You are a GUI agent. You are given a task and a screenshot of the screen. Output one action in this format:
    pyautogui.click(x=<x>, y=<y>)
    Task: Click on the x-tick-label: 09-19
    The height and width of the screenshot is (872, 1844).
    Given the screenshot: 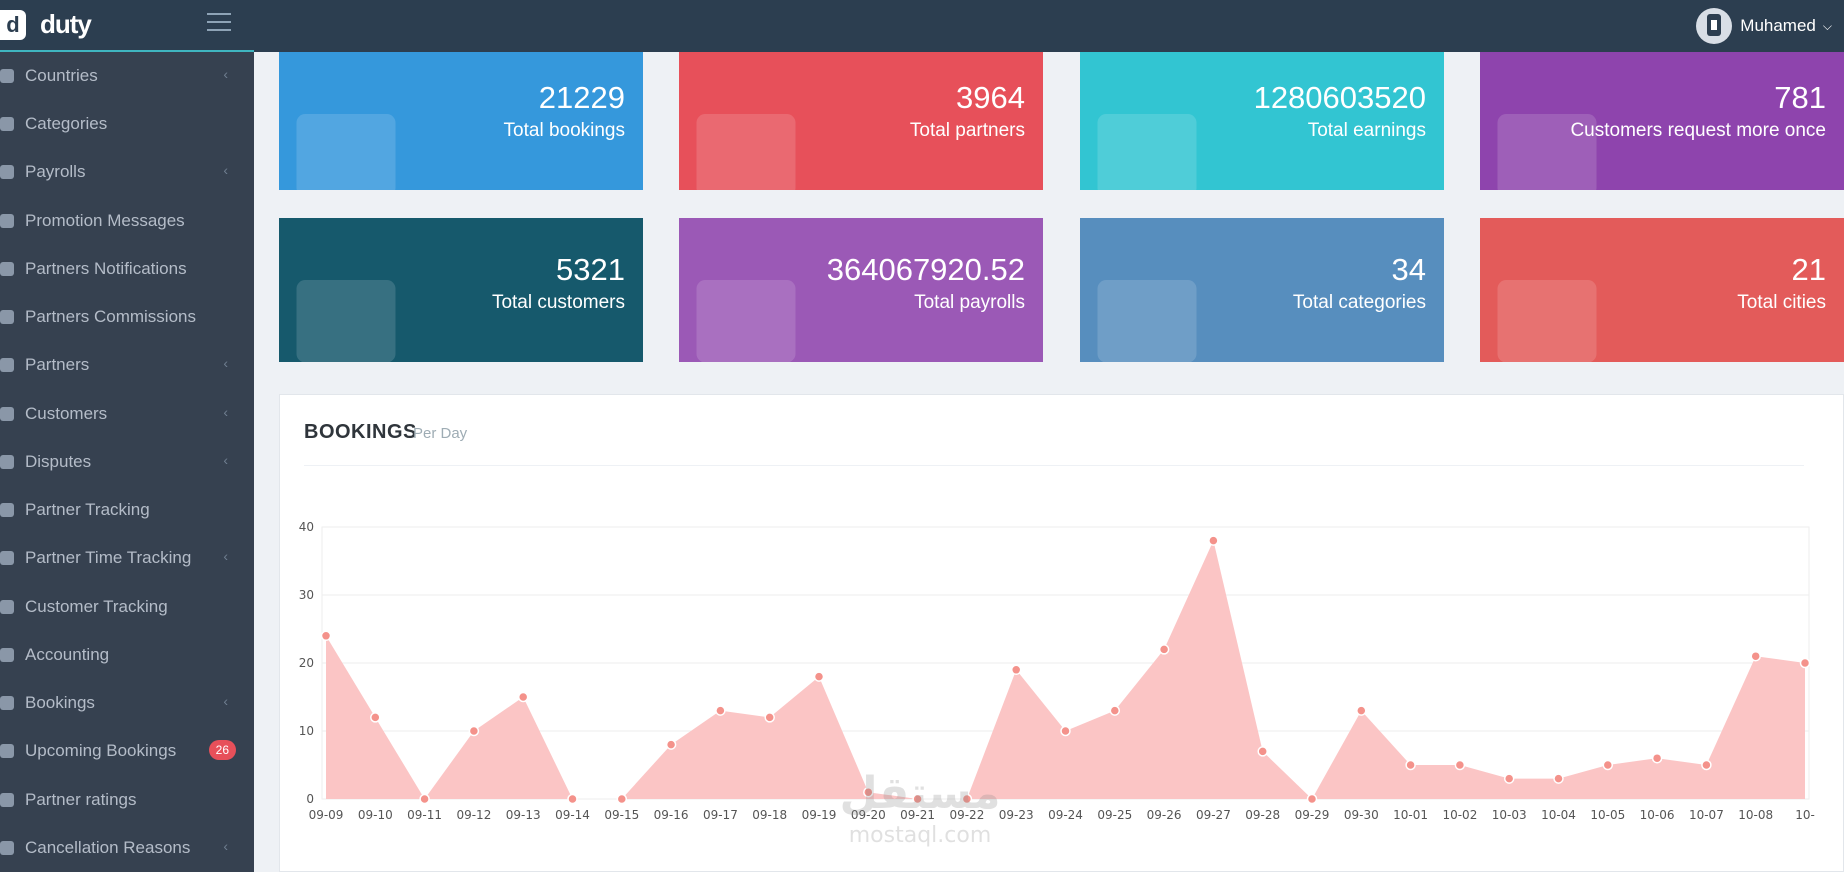 What is the action you would take?
    pyautogui.click(x=819, y=815)
    